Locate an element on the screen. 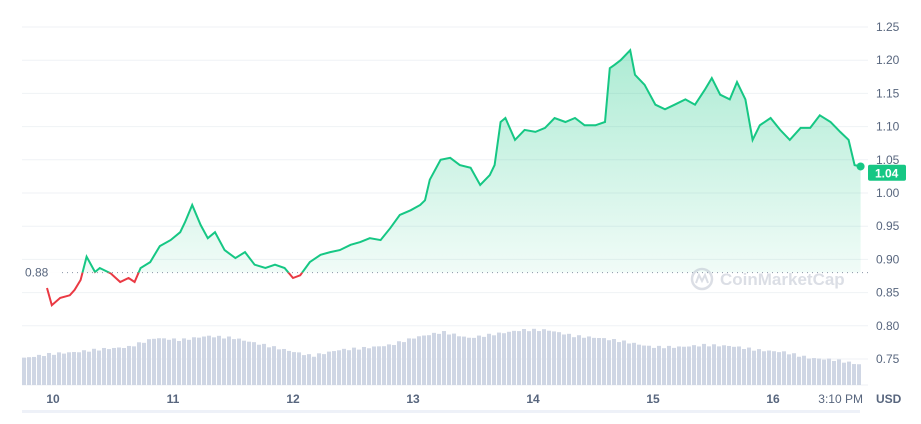 The image size is (921, 424). current-price-dot is located at coordinates (860, 166).